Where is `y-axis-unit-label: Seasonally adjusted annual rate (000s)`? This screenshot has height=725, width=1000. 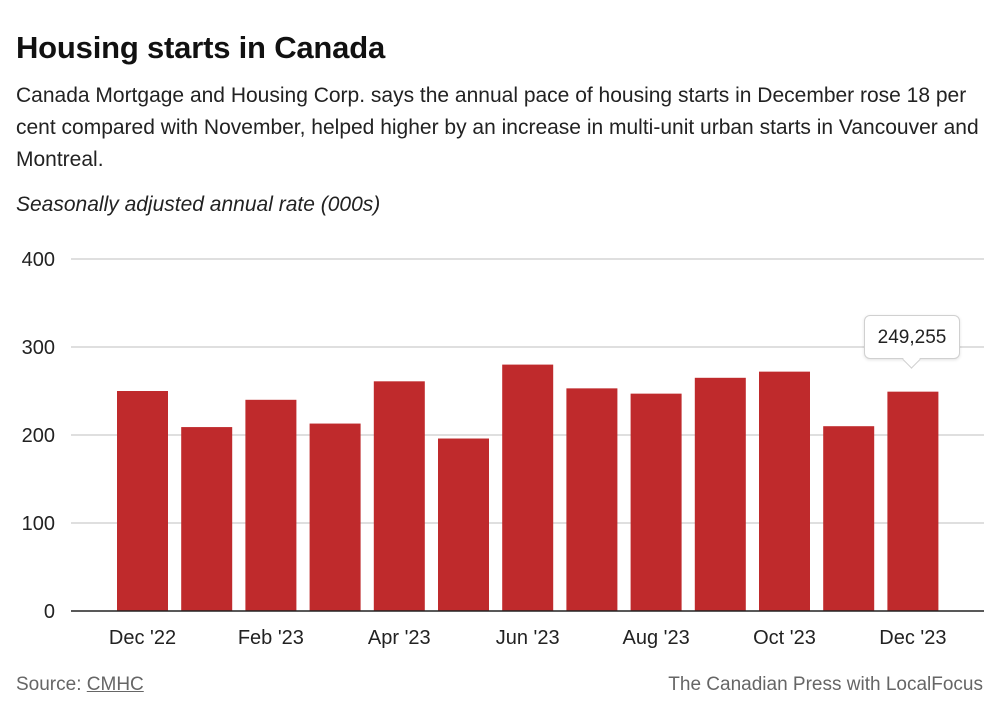
y-axis-unit-label: Seasonally adjusted annual rate (000s) is located at coordinates (198, 204).